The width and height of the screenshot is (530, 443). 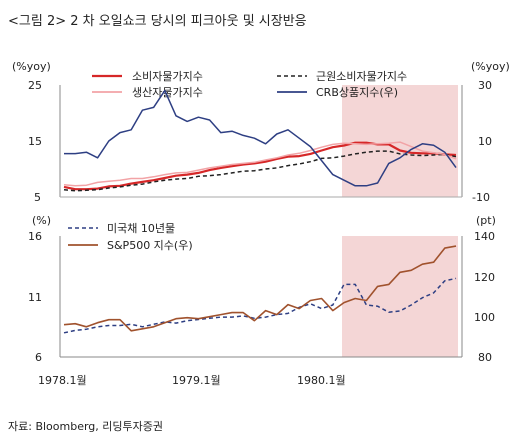 What do you see at coordinates (167, 76) in the screenshot?
I see `legend-label-cpi: 소비자물가지수` at bounding box center [167, 76].